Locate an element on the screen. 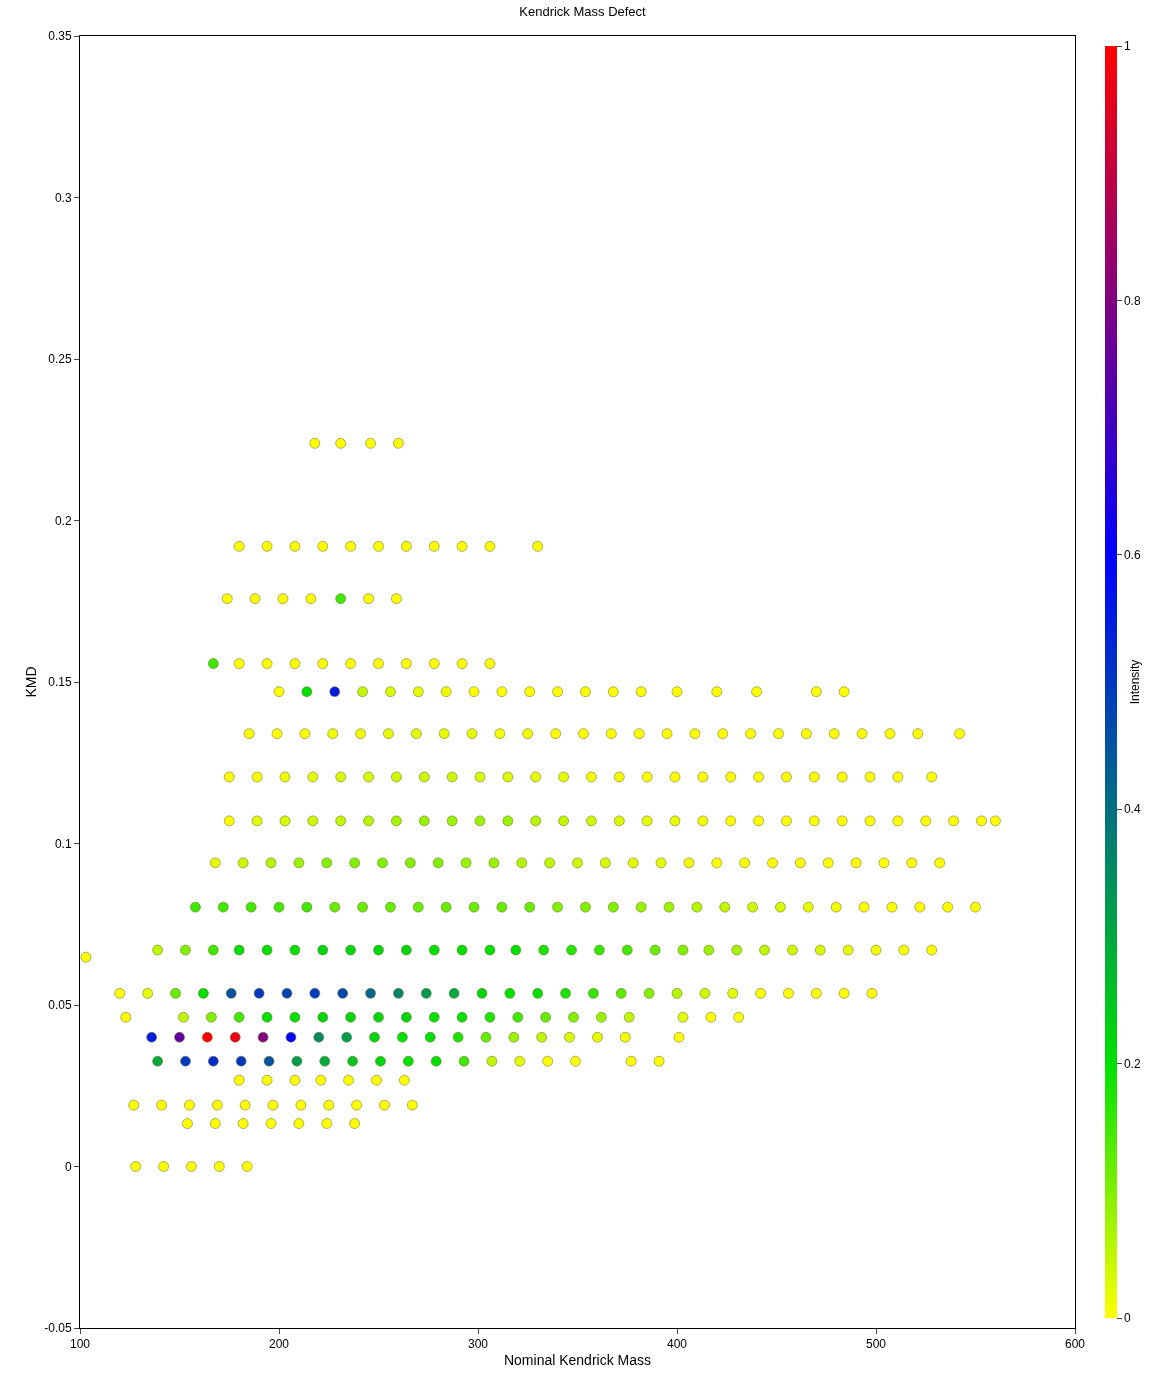  x-axis-title: Nominal Kendrick Mass is located at coordinates (577, 1359).